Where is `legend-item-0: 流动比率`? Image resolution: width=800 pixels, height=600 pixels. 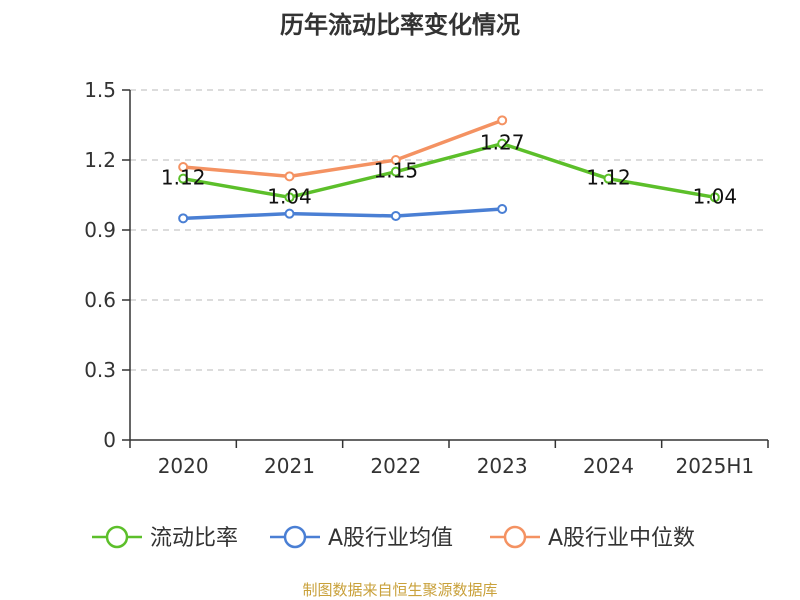 legend-item-0: 流动比率 is located at coordinates (165, 538).